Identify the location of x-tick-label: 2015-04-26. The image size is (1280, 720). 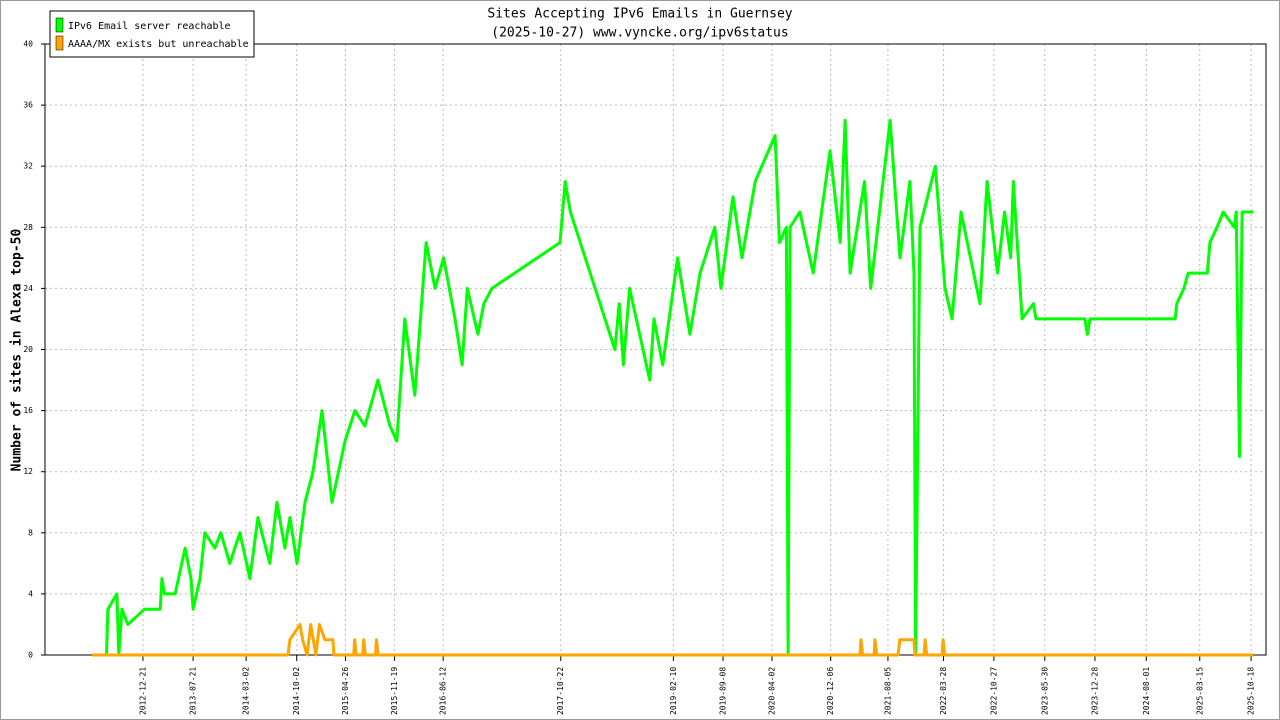
(345, 691).